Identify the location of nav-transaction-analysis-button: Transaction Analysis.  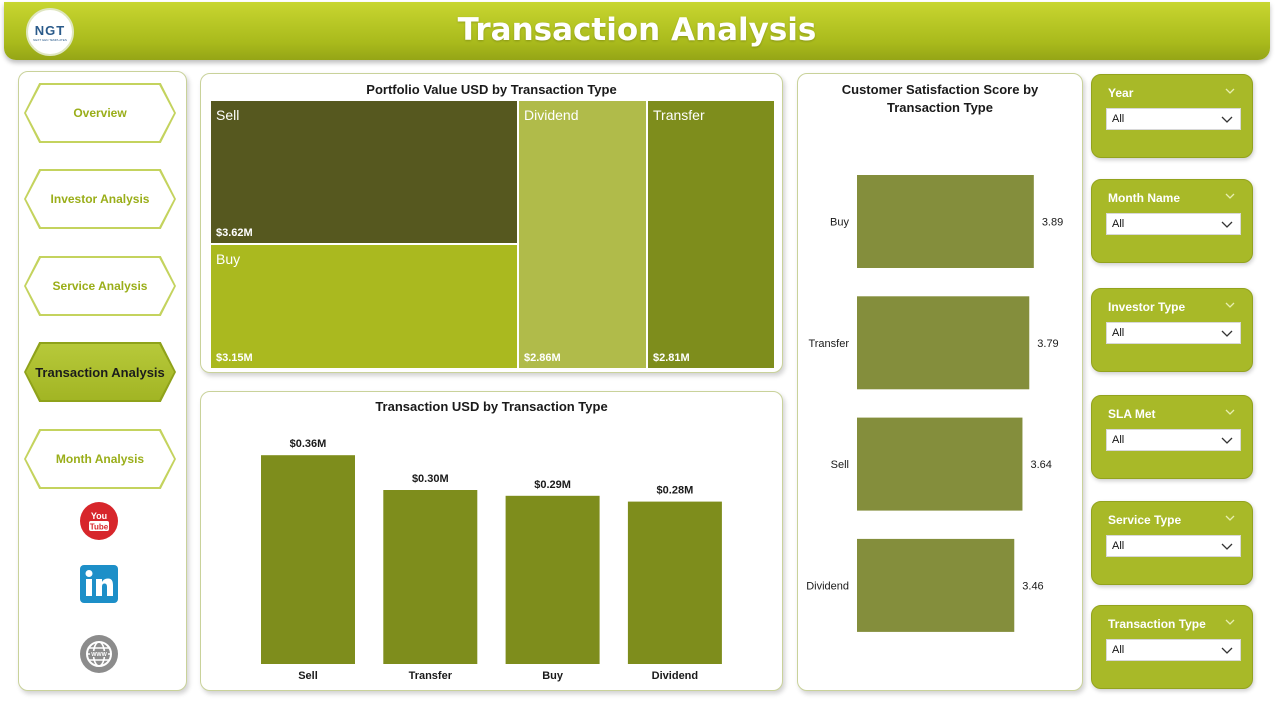
(100, 372).